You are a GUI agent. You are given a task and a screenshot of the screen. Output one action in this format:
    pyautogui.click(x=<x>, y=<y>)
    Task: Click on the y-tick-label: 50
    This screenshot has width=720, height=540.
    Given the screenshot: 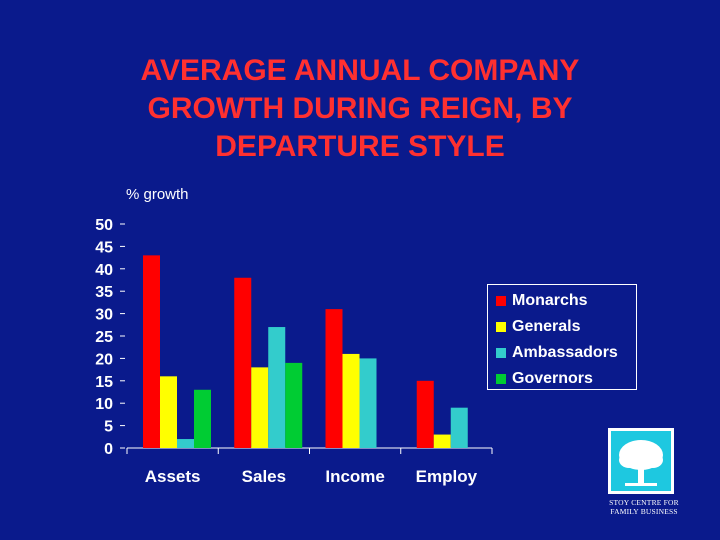 What is the action you would take?
    pyautogui.click(x=104, y=225)
    